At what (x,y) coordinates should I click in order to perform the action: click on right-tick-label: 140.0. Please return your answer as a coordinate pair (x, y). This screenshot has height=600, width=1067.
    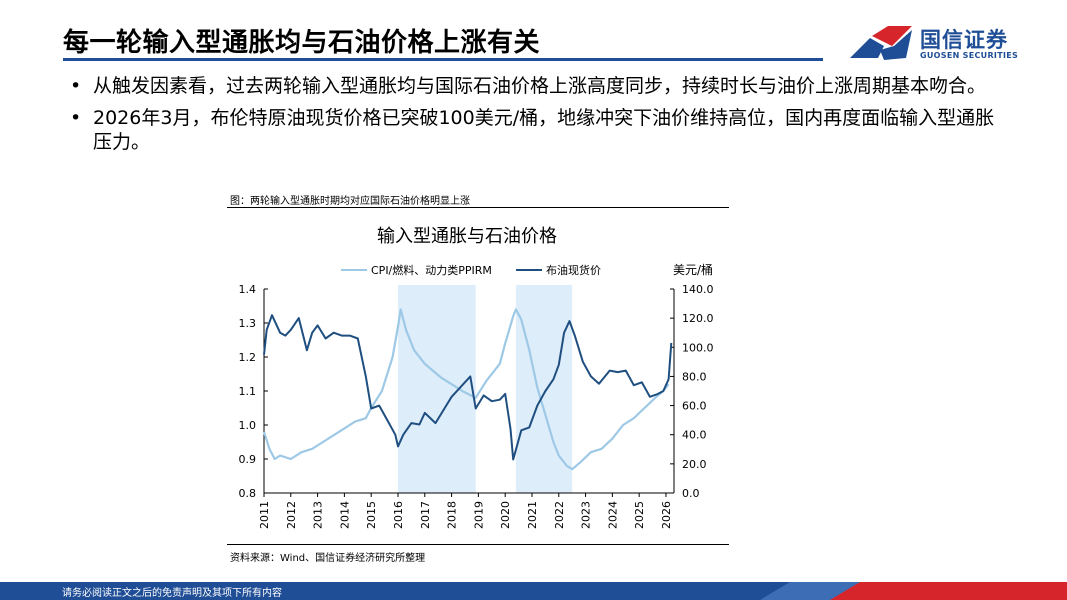
    Looking at the image, I should click on (698, 289).